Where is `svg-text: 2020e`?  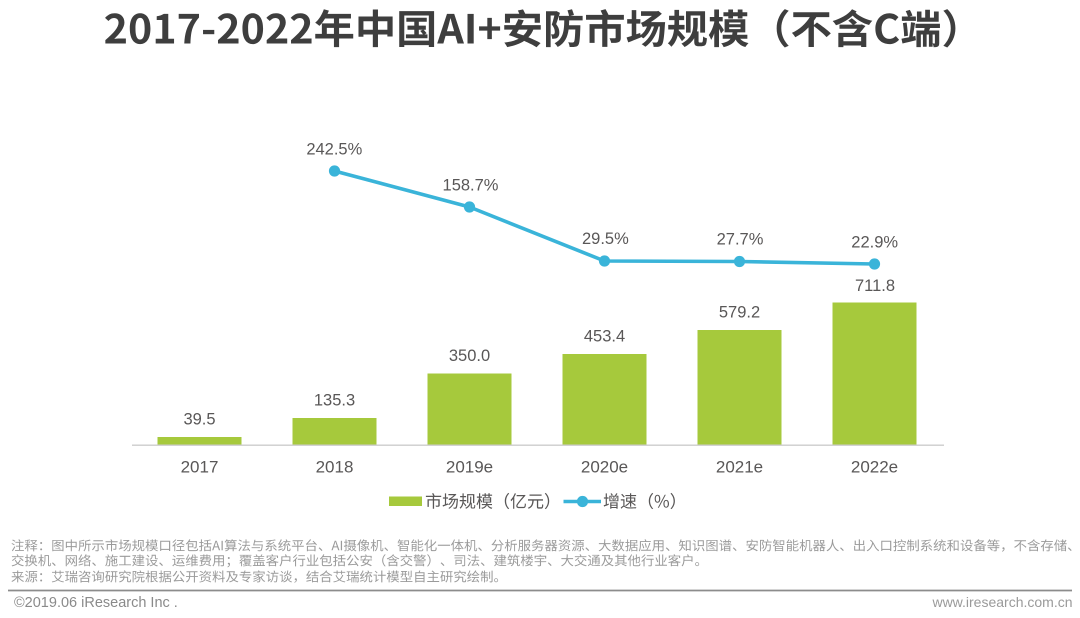
svg-text: 2020e is located at coordinates (604, 466).